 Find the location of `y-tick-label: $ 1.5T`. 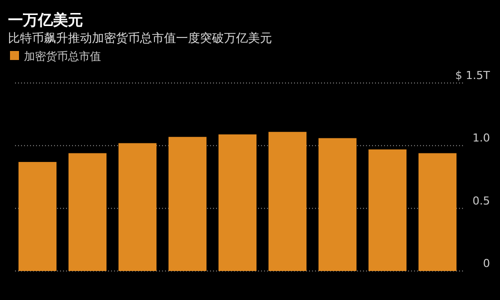

y-tick-label: $ 1.5T is located at coordinates (472, 75).